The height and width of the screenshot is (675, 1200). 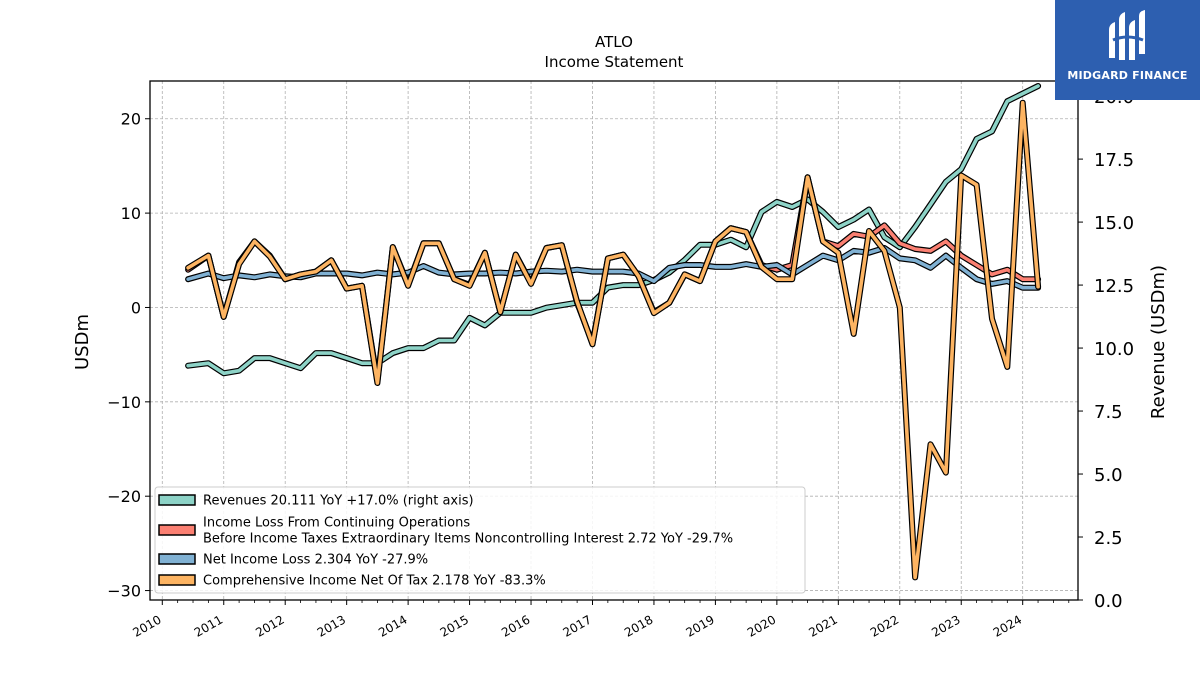 I want to click on series-line-outline, so click(x=613, y=268).